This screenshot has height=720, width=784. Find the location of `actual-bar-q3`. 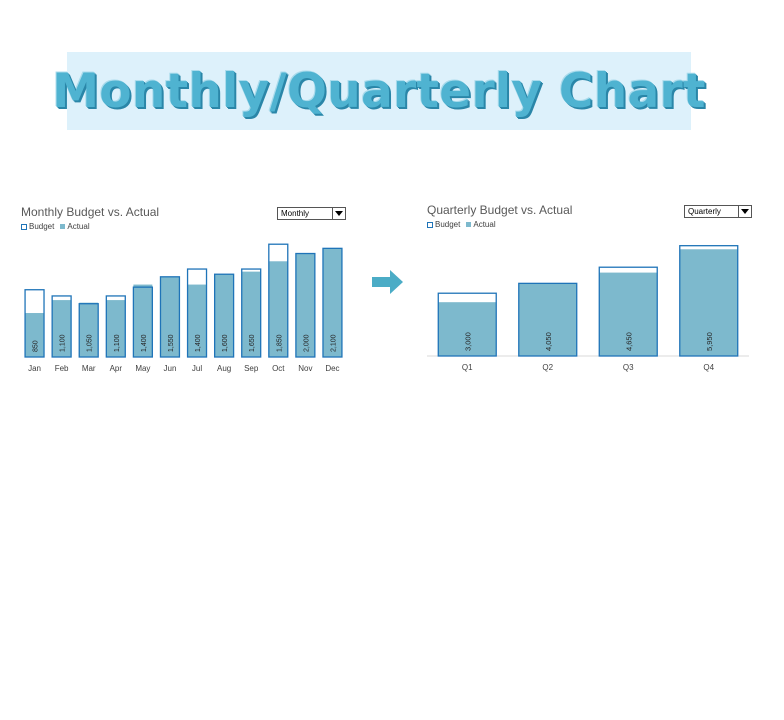

actual-bar-q3 is located at coordinates (628, 314).